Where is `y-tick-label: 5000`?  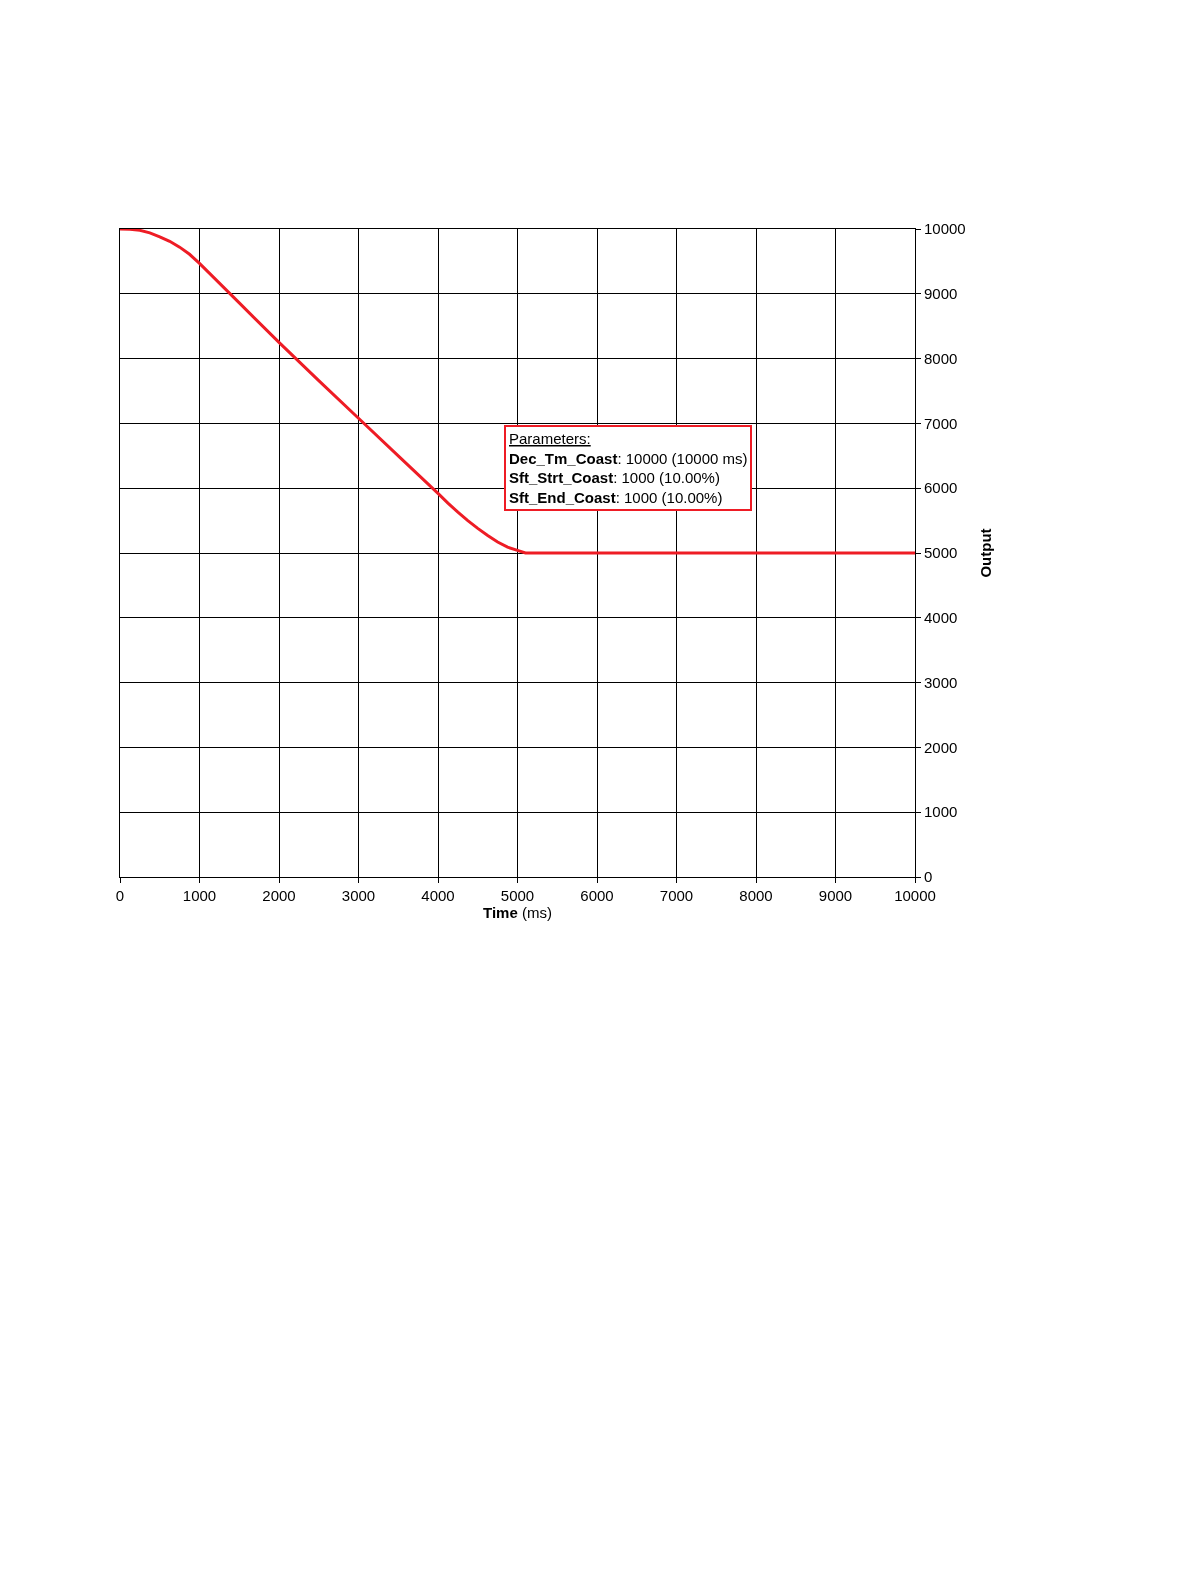
y-tick-label: 5000 is located at coordinates (941, 553).